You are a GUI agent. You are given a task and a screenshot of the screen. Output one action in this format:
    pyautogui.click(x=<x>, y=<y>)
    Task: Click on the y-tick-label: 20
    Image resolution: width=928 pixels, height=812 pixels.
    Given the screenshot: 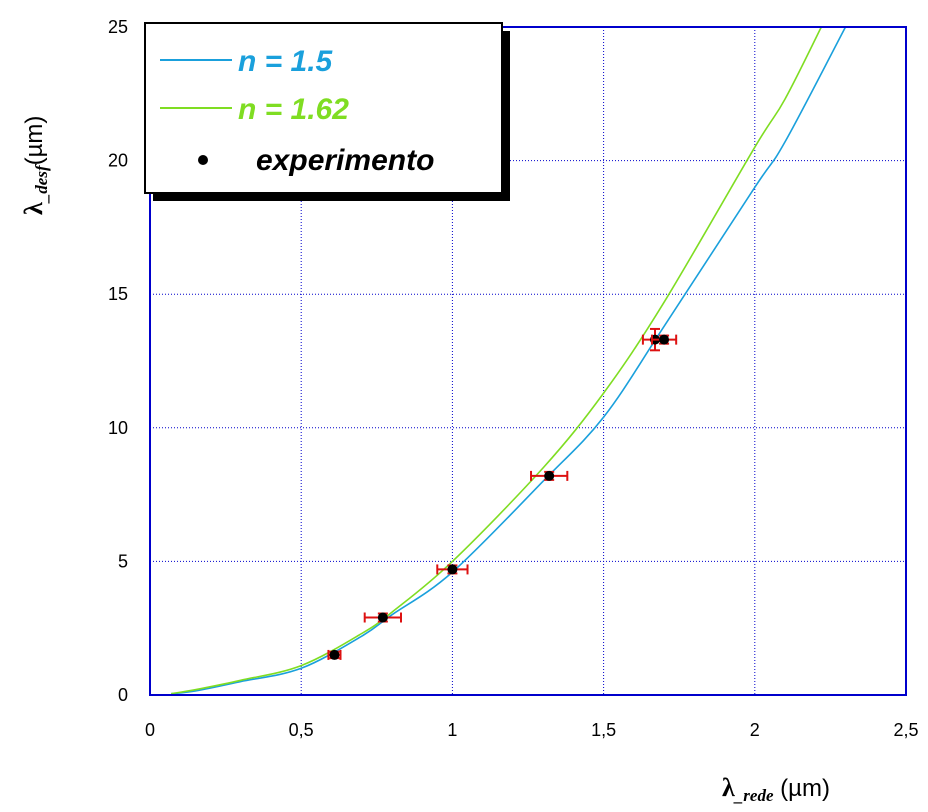 What is the action you would take?
    pyautogui.click(x=118, y=161)
    